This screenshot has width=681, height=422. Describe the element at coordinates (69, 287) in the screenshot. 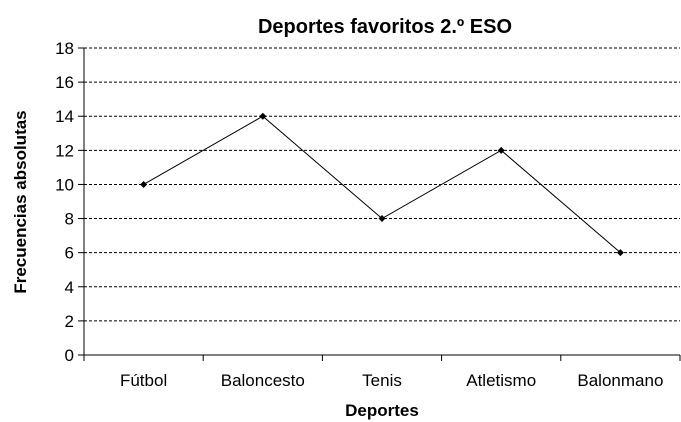

I see `y-tick-label-4: 4` at that location.